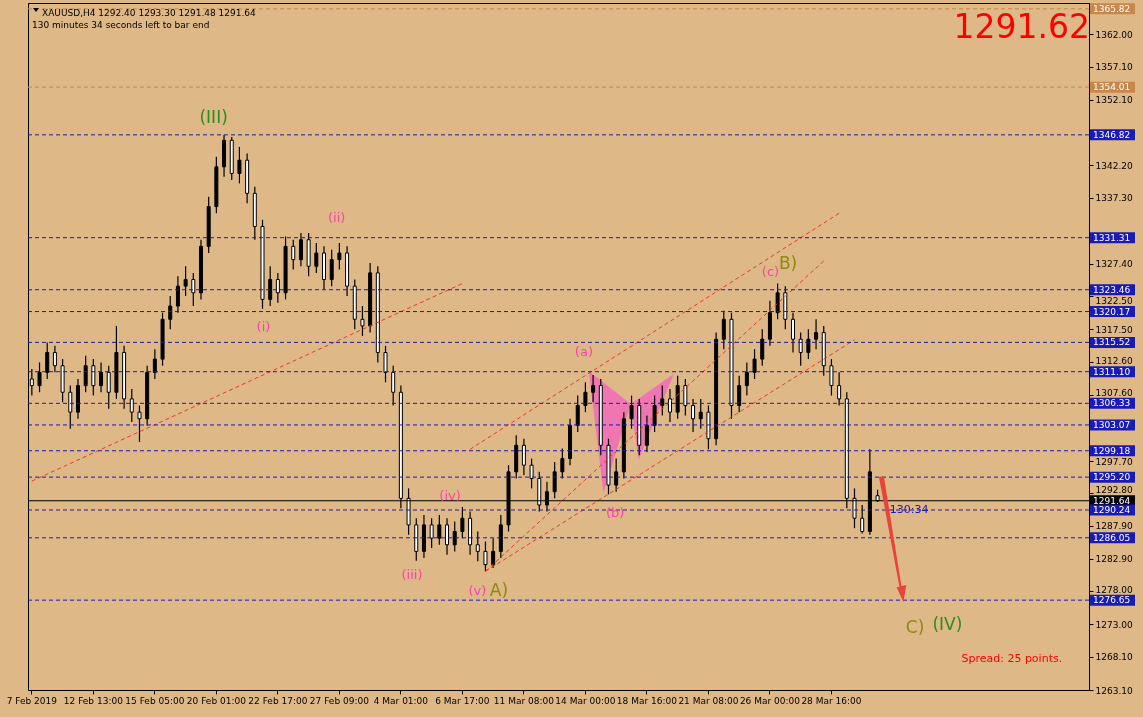 This screenshot has width=1143, height=717. I want to click on annotation: (a), so click(583, 351).